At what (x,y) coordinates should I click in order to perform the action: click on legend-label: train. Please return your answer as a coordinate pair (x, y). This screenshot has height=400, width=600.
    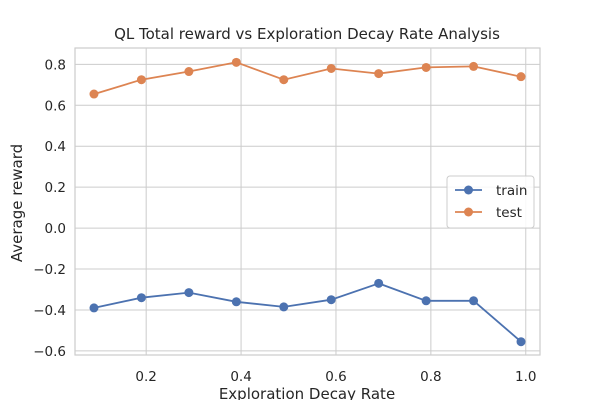
    Looking at the image, I should click on (511, 191).